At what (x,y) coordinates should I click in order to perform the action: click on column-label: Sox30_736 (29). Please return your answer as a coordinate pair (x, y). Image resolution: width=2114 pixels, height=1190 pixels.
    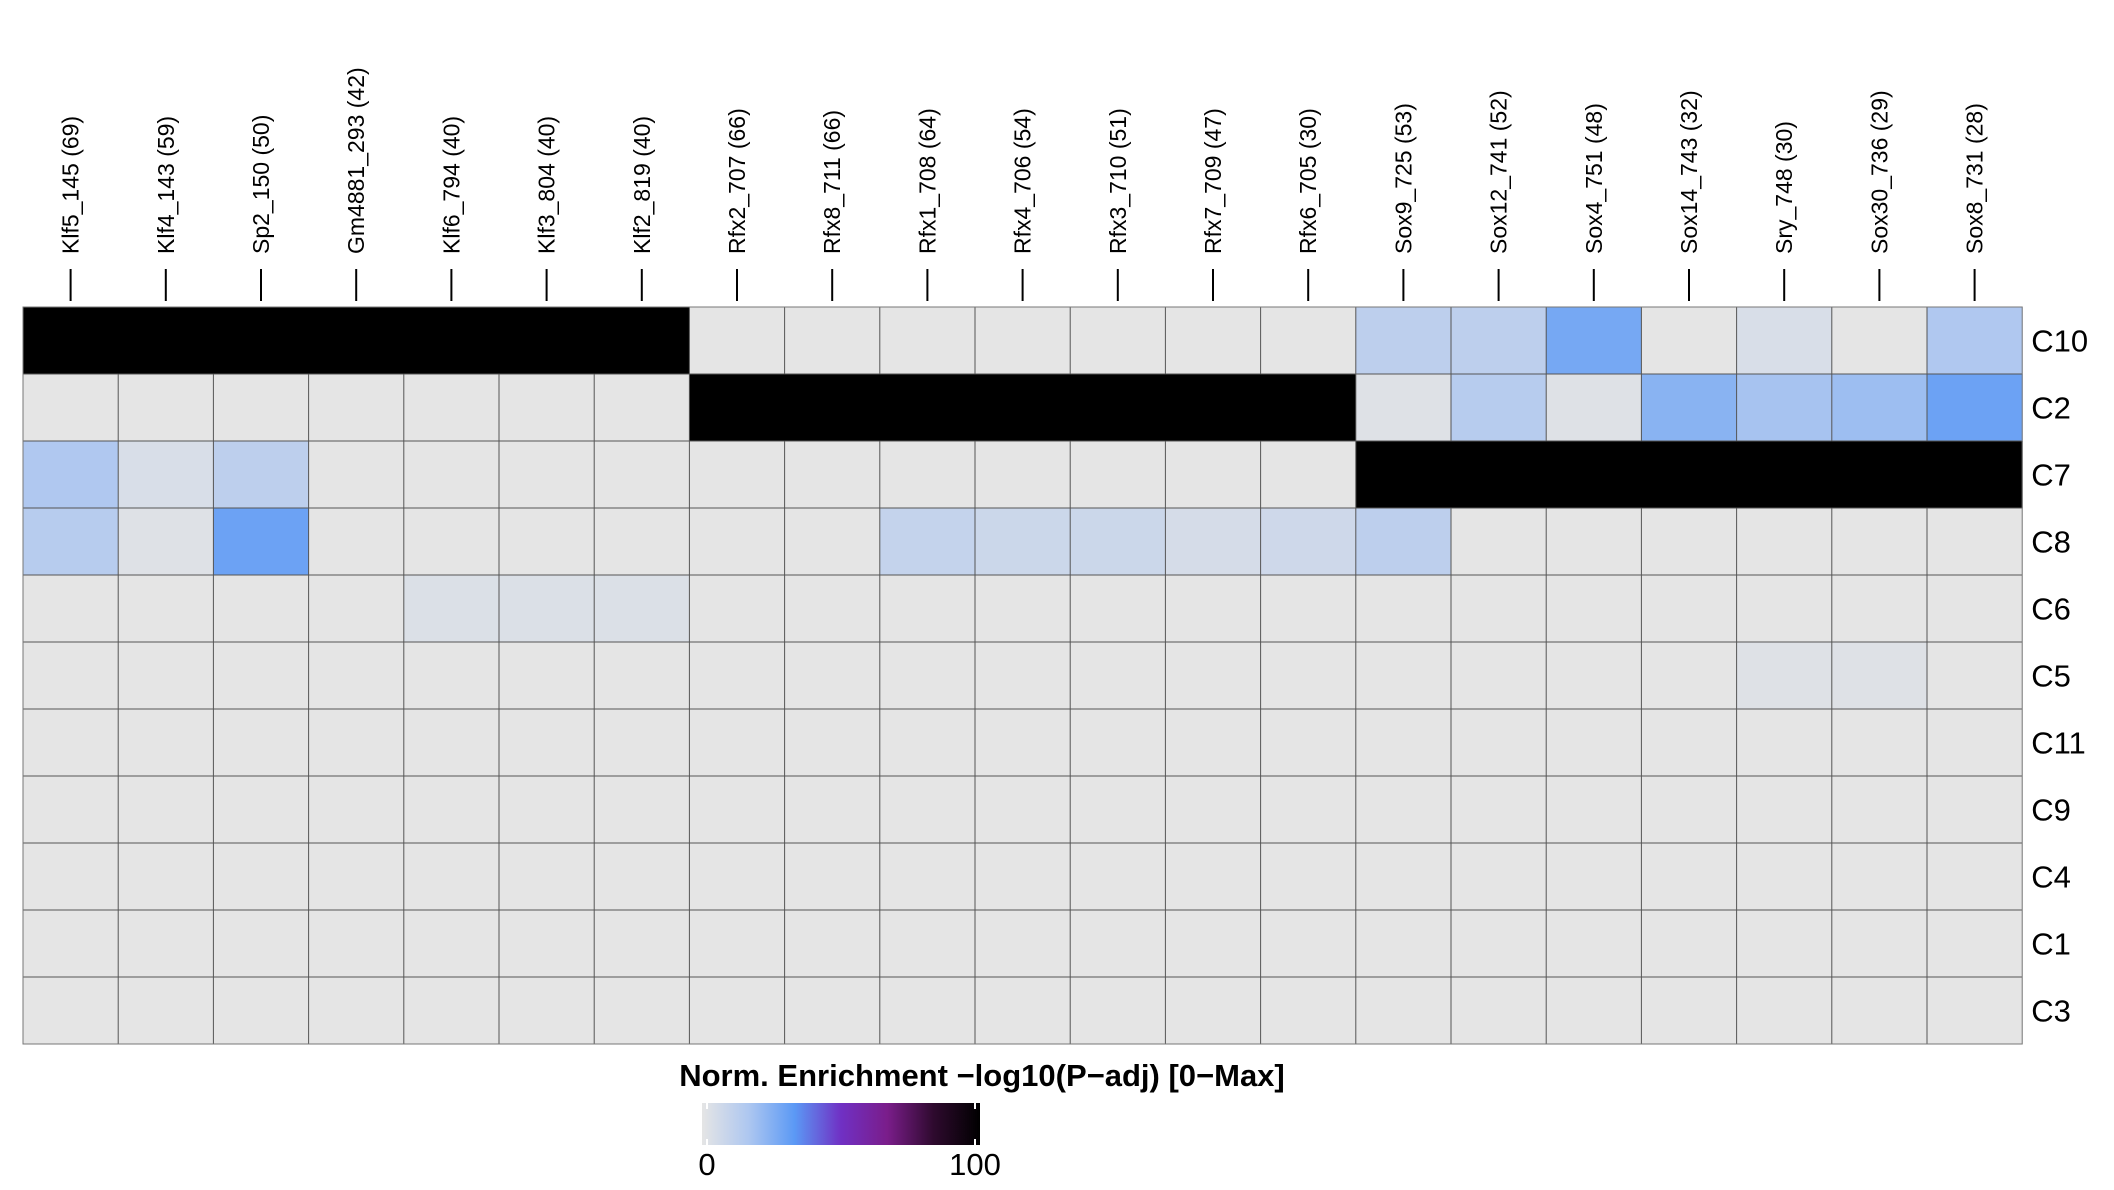
    Looking at the image, I should click on (1879, 172).